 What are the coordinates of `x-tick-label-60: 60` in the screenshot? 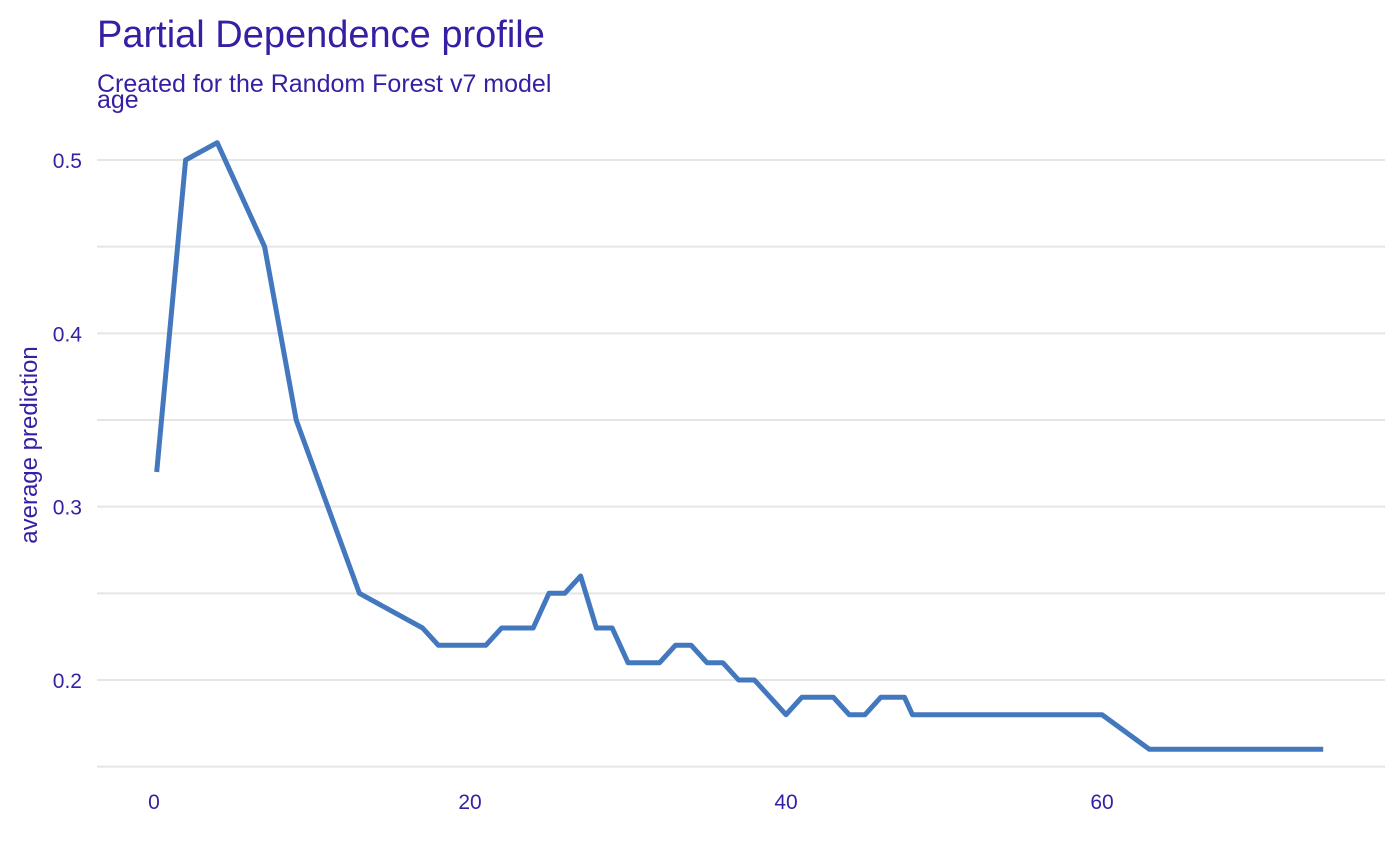 It's located at (1101, 802).